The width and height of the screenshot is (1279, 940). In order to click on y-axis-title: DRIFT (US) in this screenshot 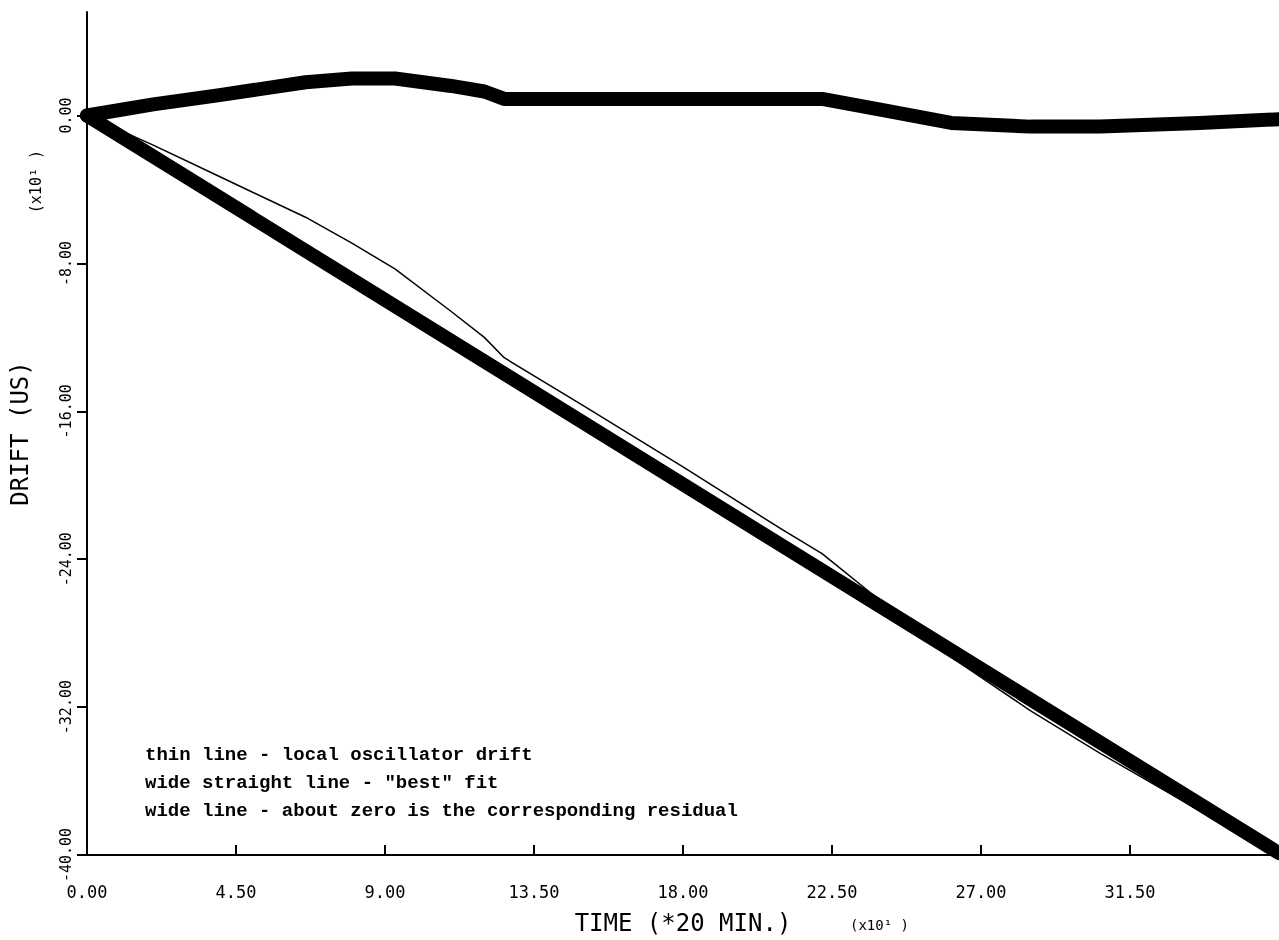, I will do `click(20, 433)`.